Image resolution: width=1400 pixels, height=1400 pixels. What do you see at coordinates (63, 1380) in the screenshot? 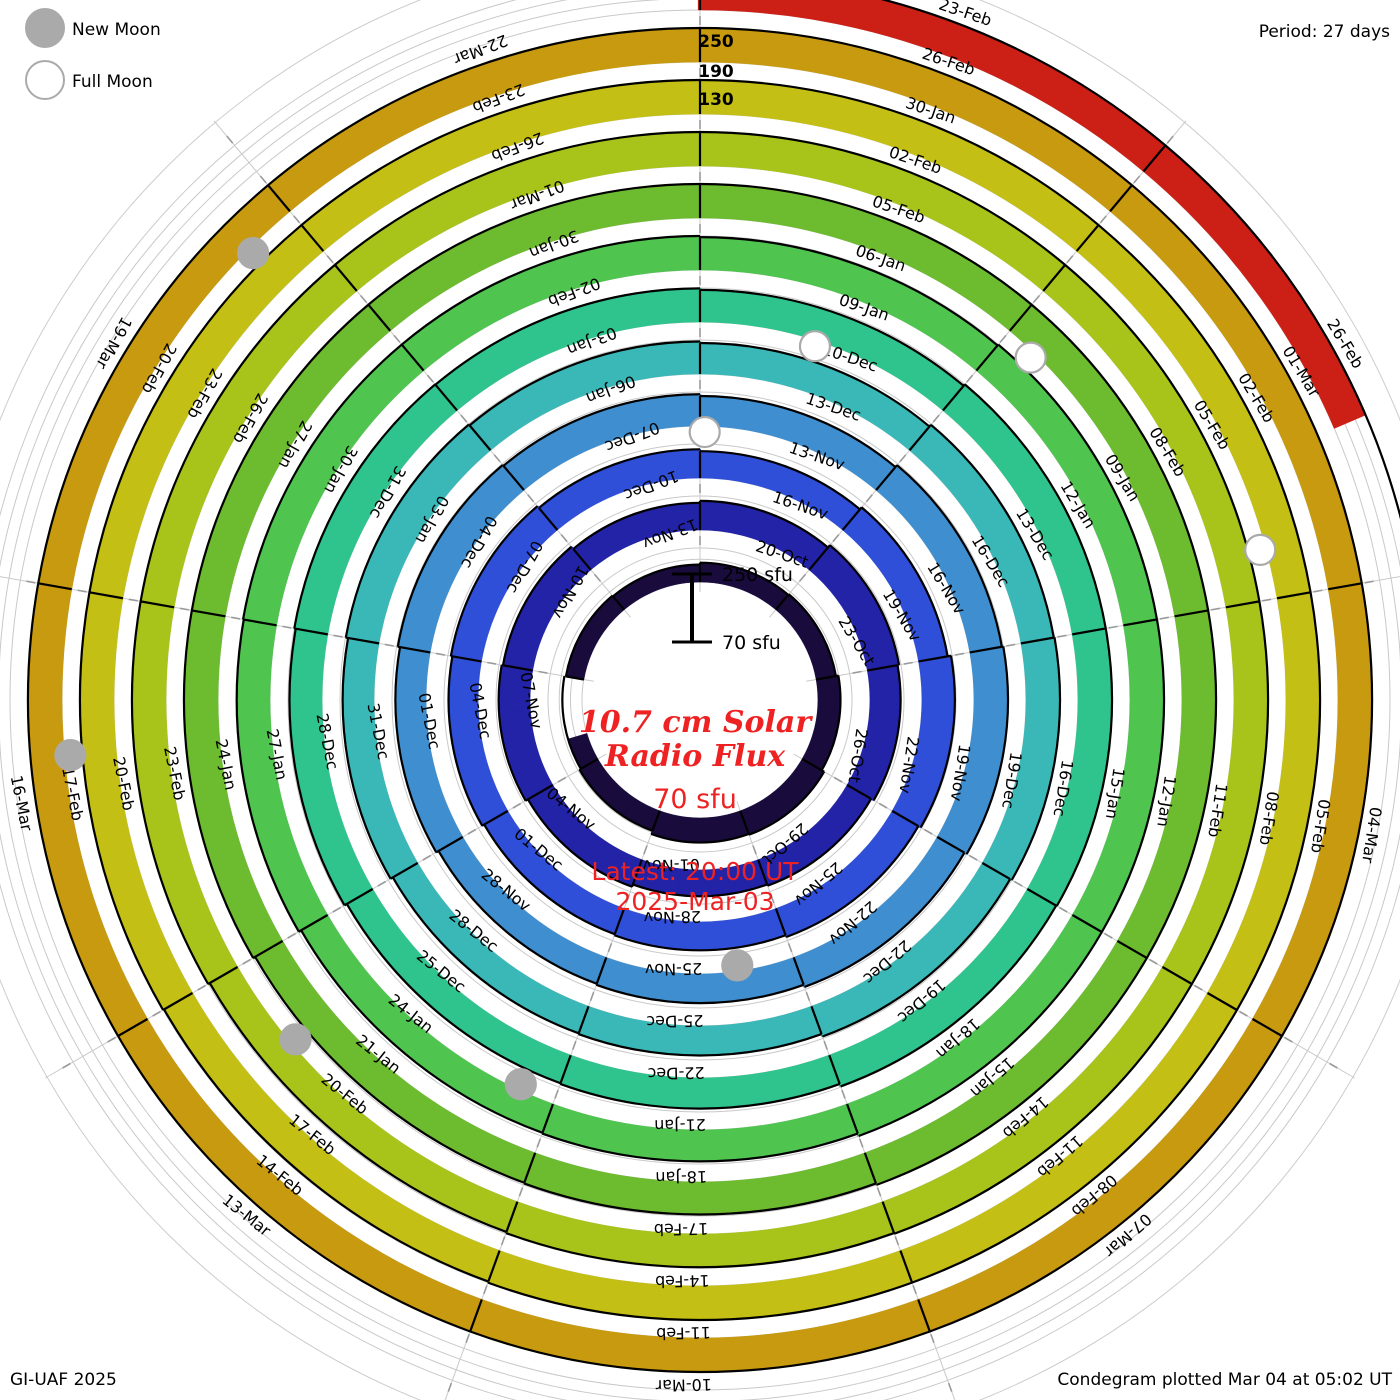
I see `credit-label: GI-UAF 2025` at bounding box center [63, 1380].